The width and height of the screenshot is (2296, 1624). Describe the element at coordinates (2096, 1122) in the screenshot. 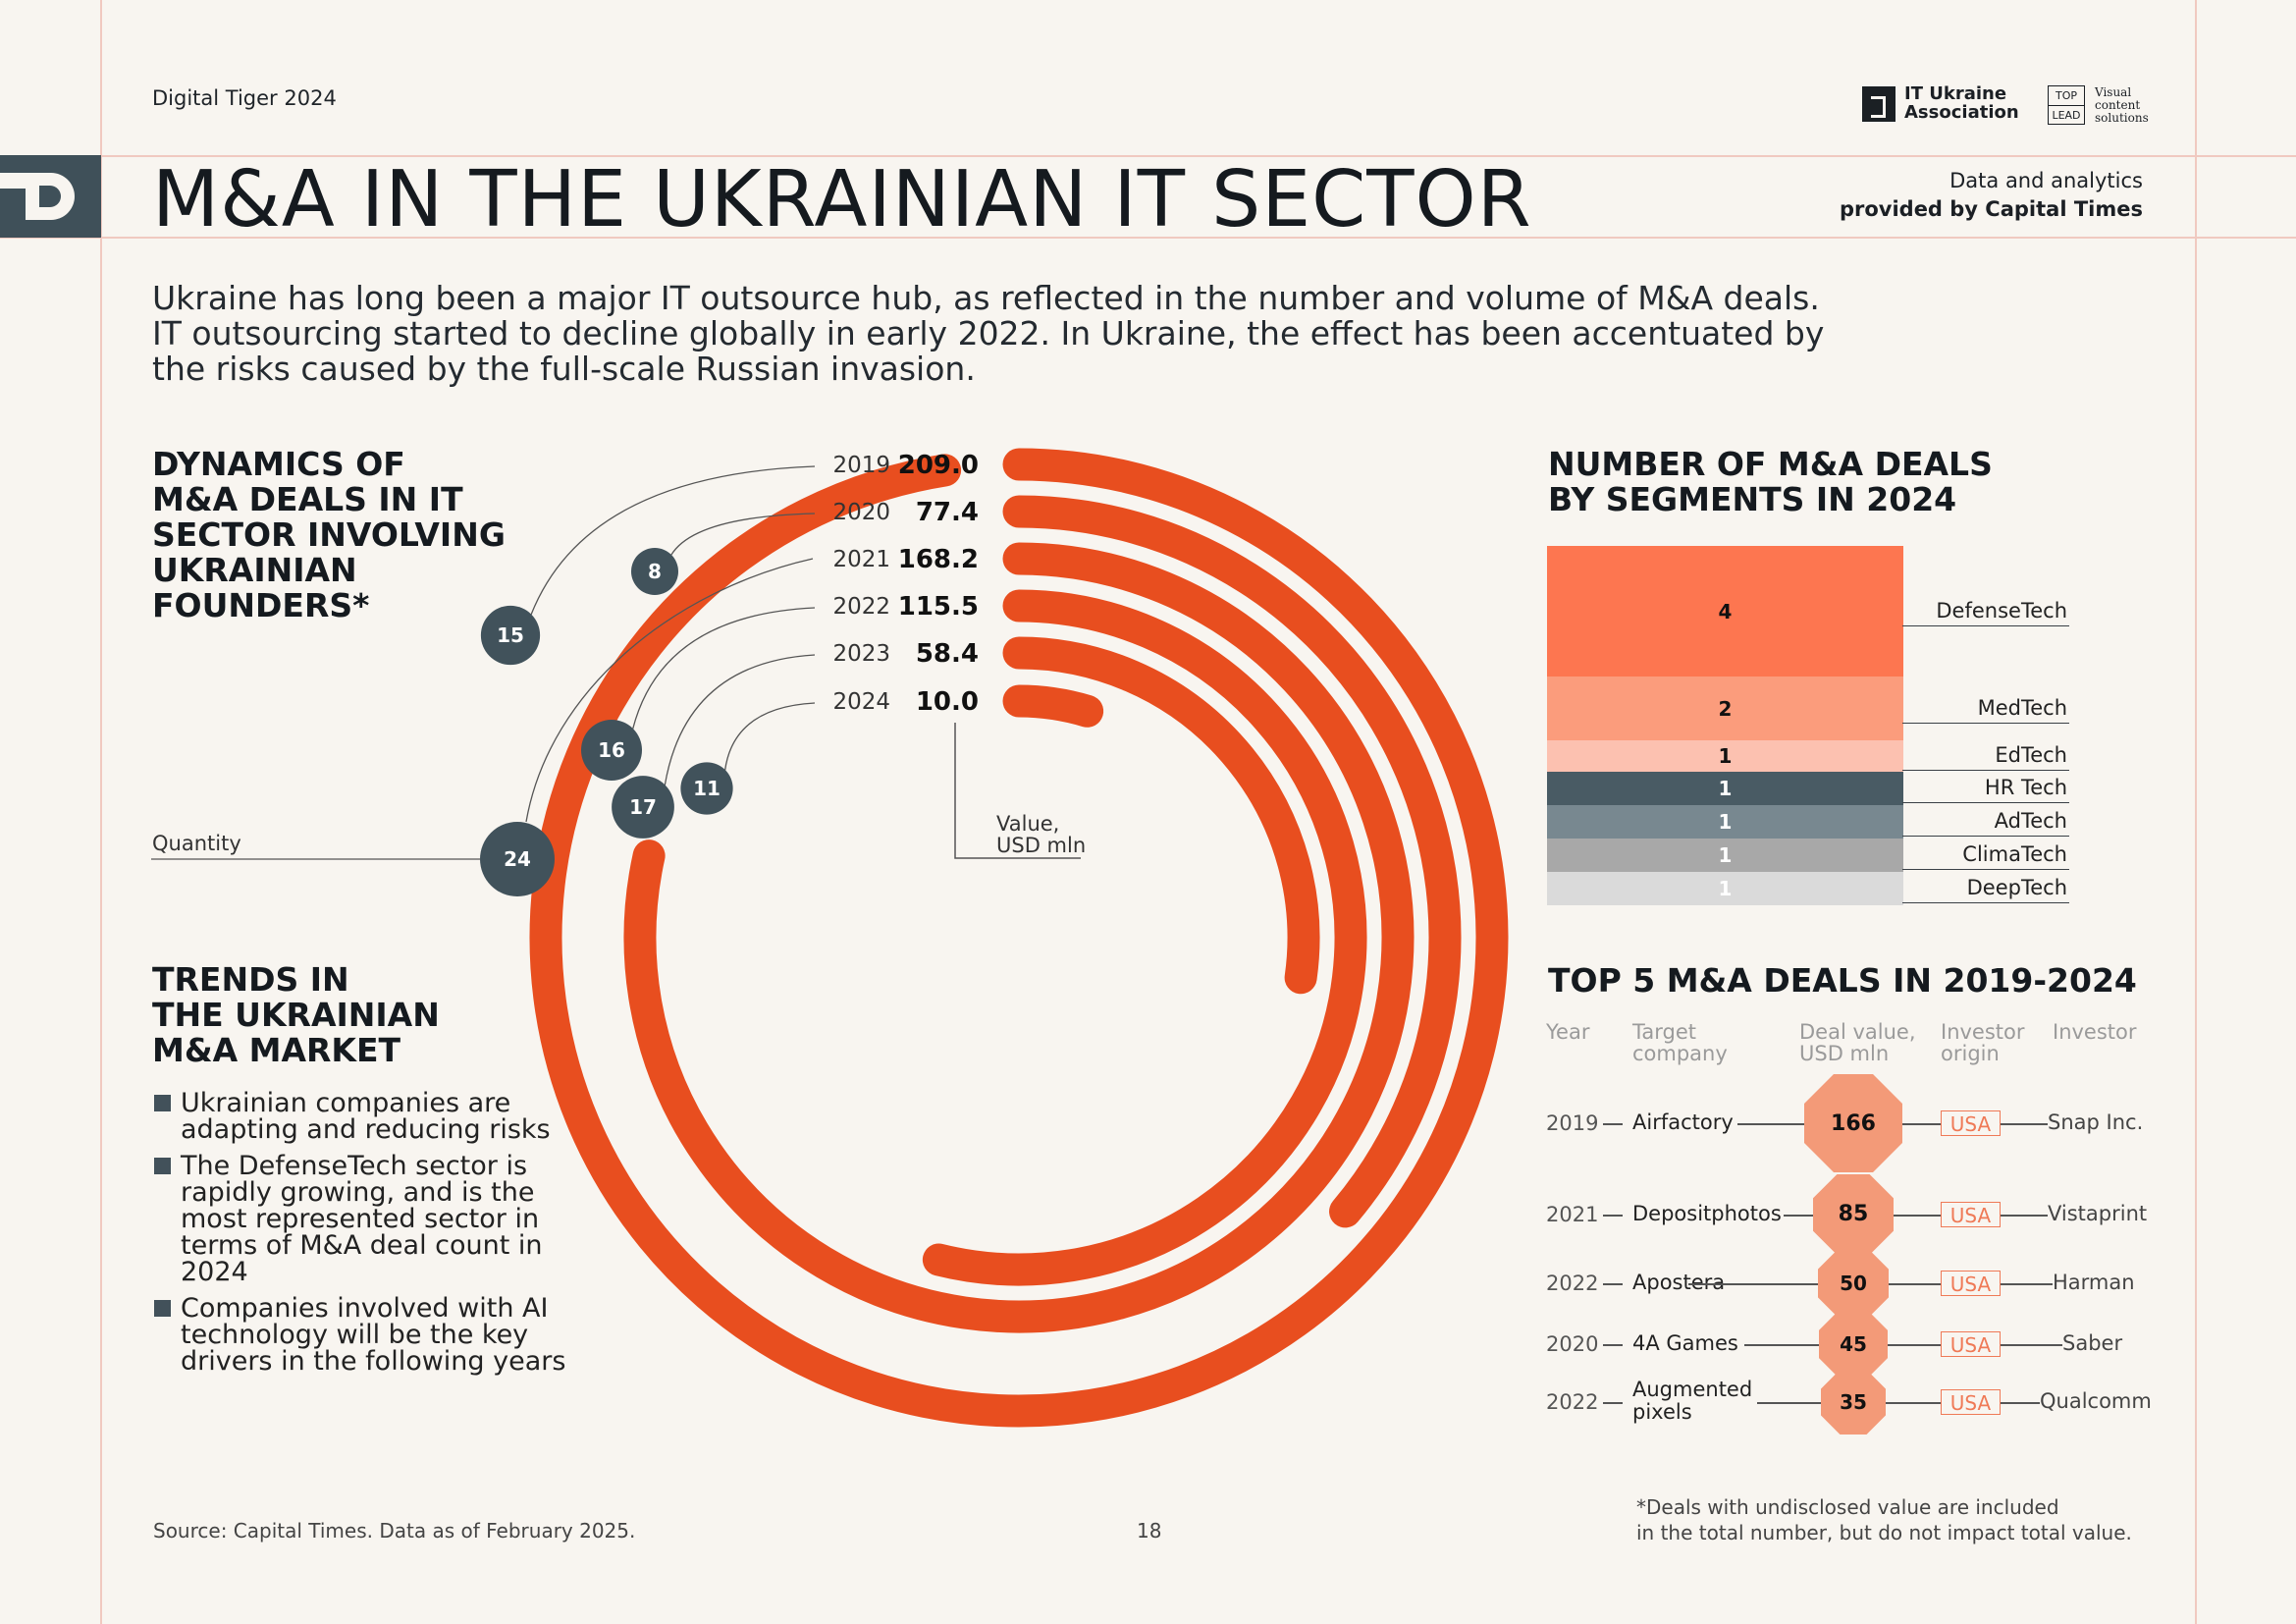

I see `deal-investor: Snap Inc.` at that location.